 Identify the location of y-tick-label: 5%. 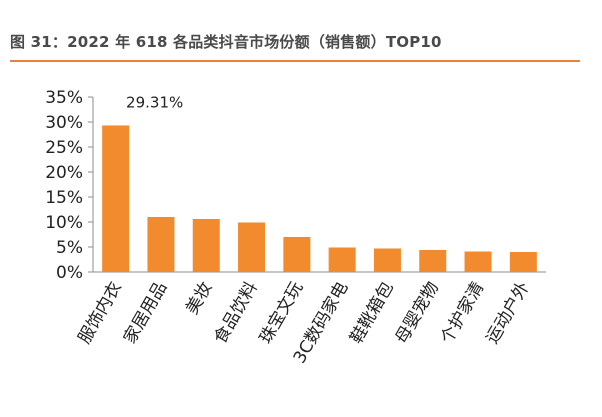
(69, 248).